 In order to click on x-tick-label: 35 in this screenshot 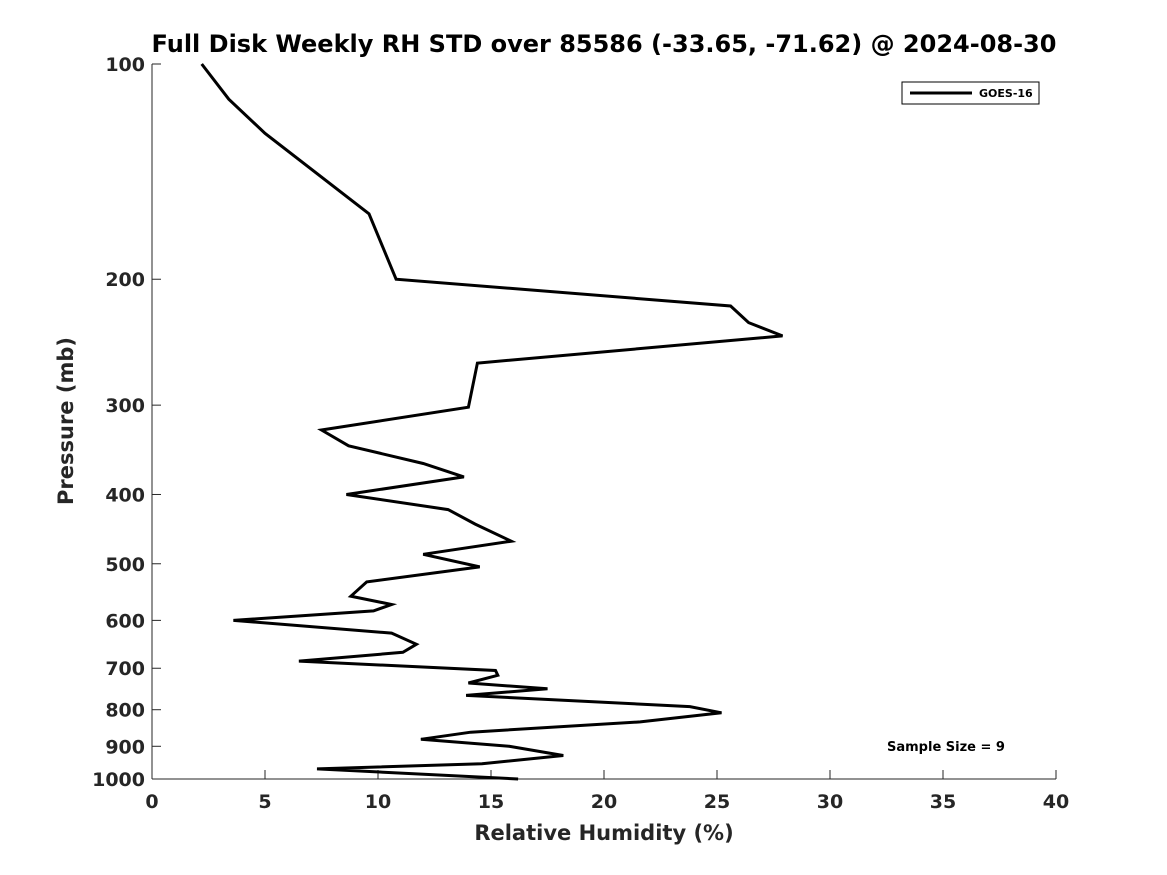, I will do `click(943, 802)`.